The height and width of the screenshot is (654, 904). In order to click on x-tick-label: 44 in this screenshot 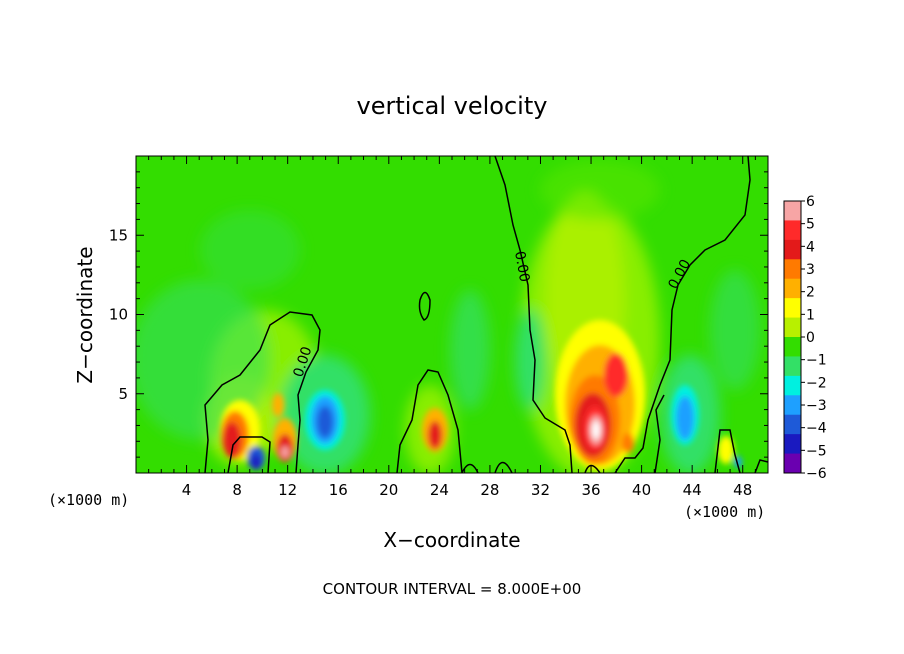, I will do `click(692, 490)`.